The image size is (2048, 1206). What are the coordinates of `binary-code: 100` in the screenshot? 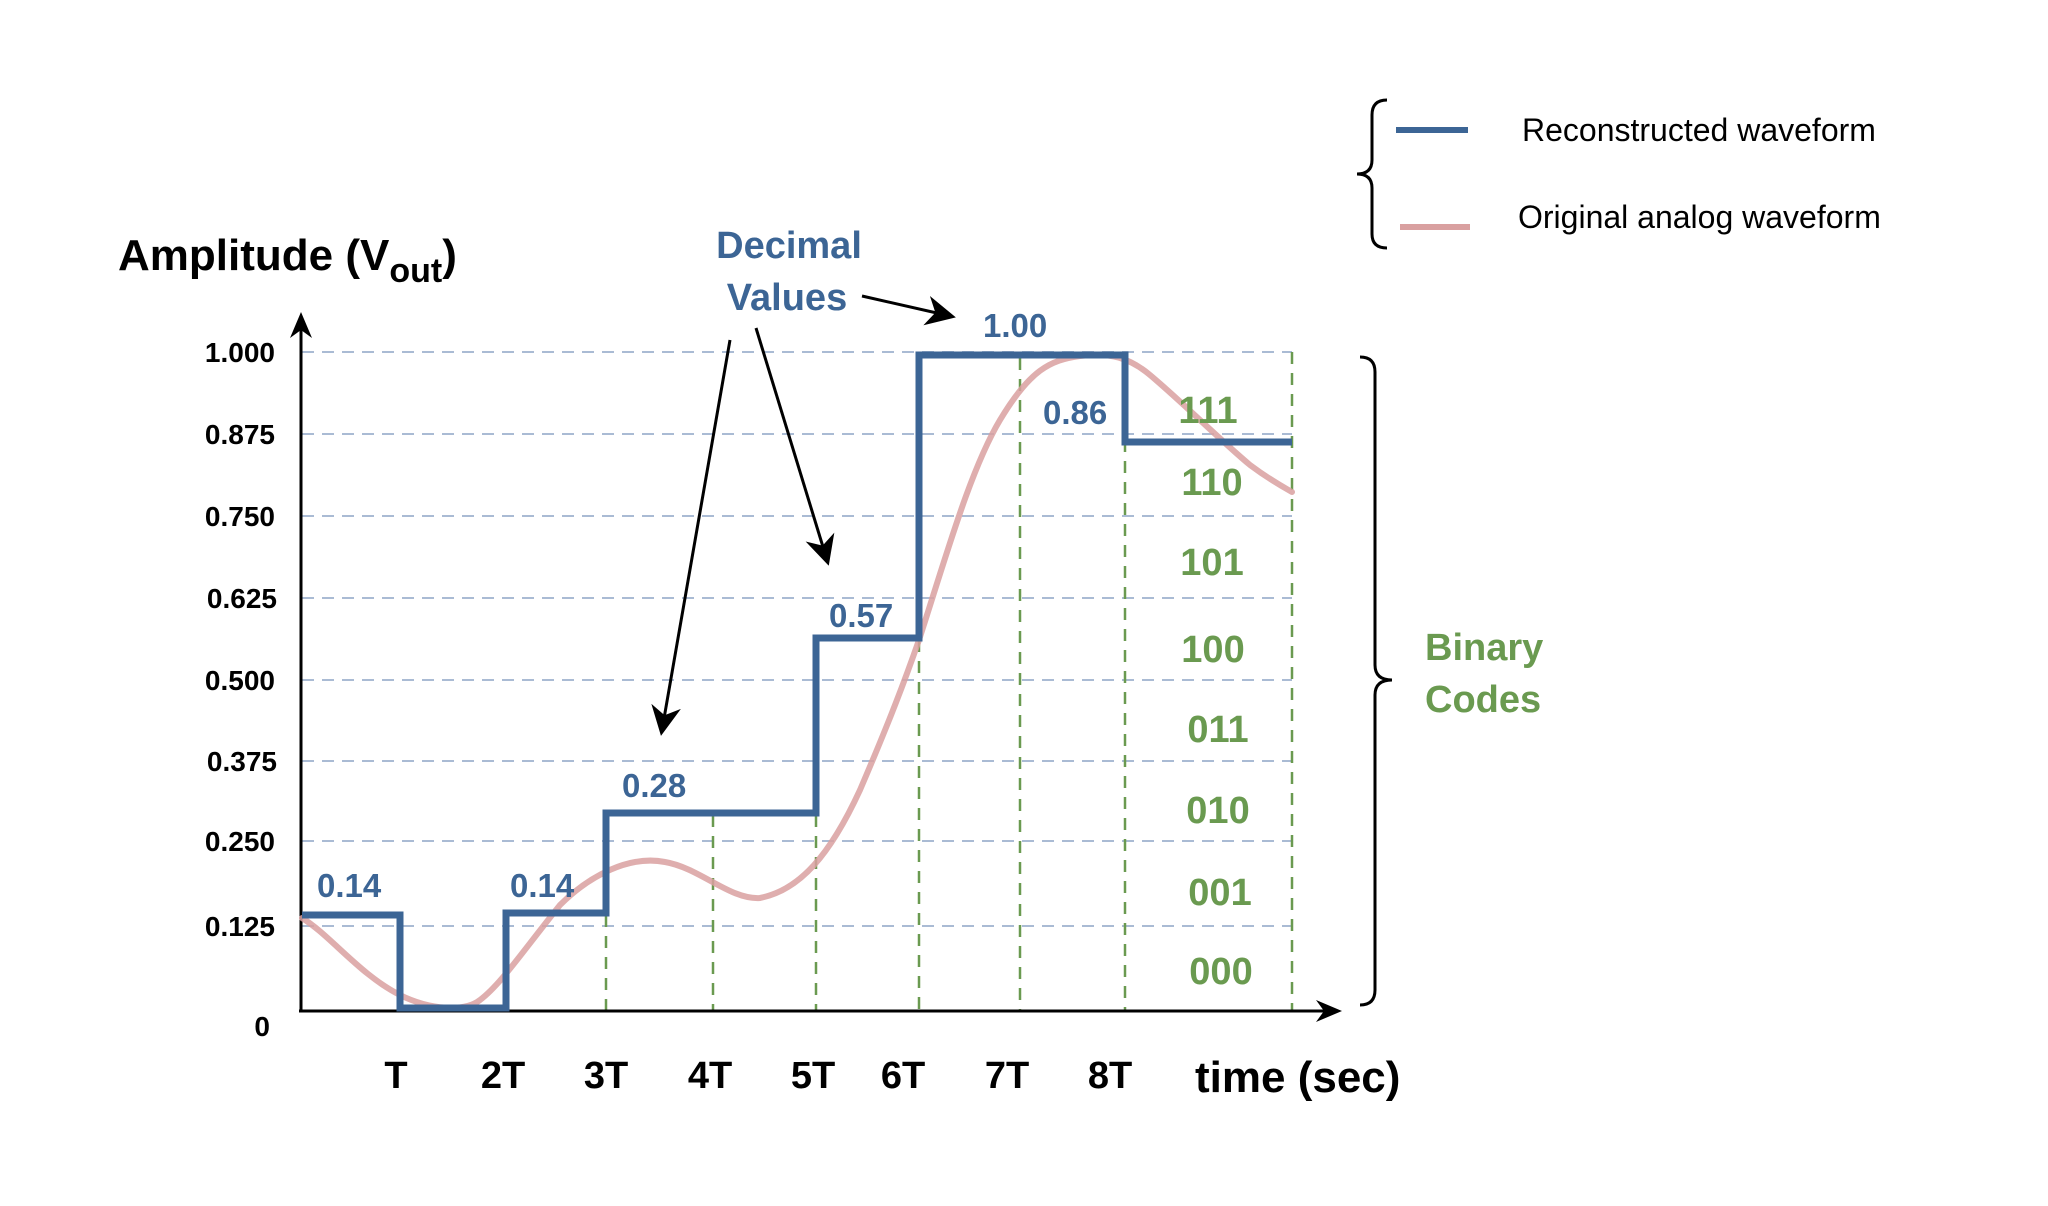 It's located at (1212, 650).